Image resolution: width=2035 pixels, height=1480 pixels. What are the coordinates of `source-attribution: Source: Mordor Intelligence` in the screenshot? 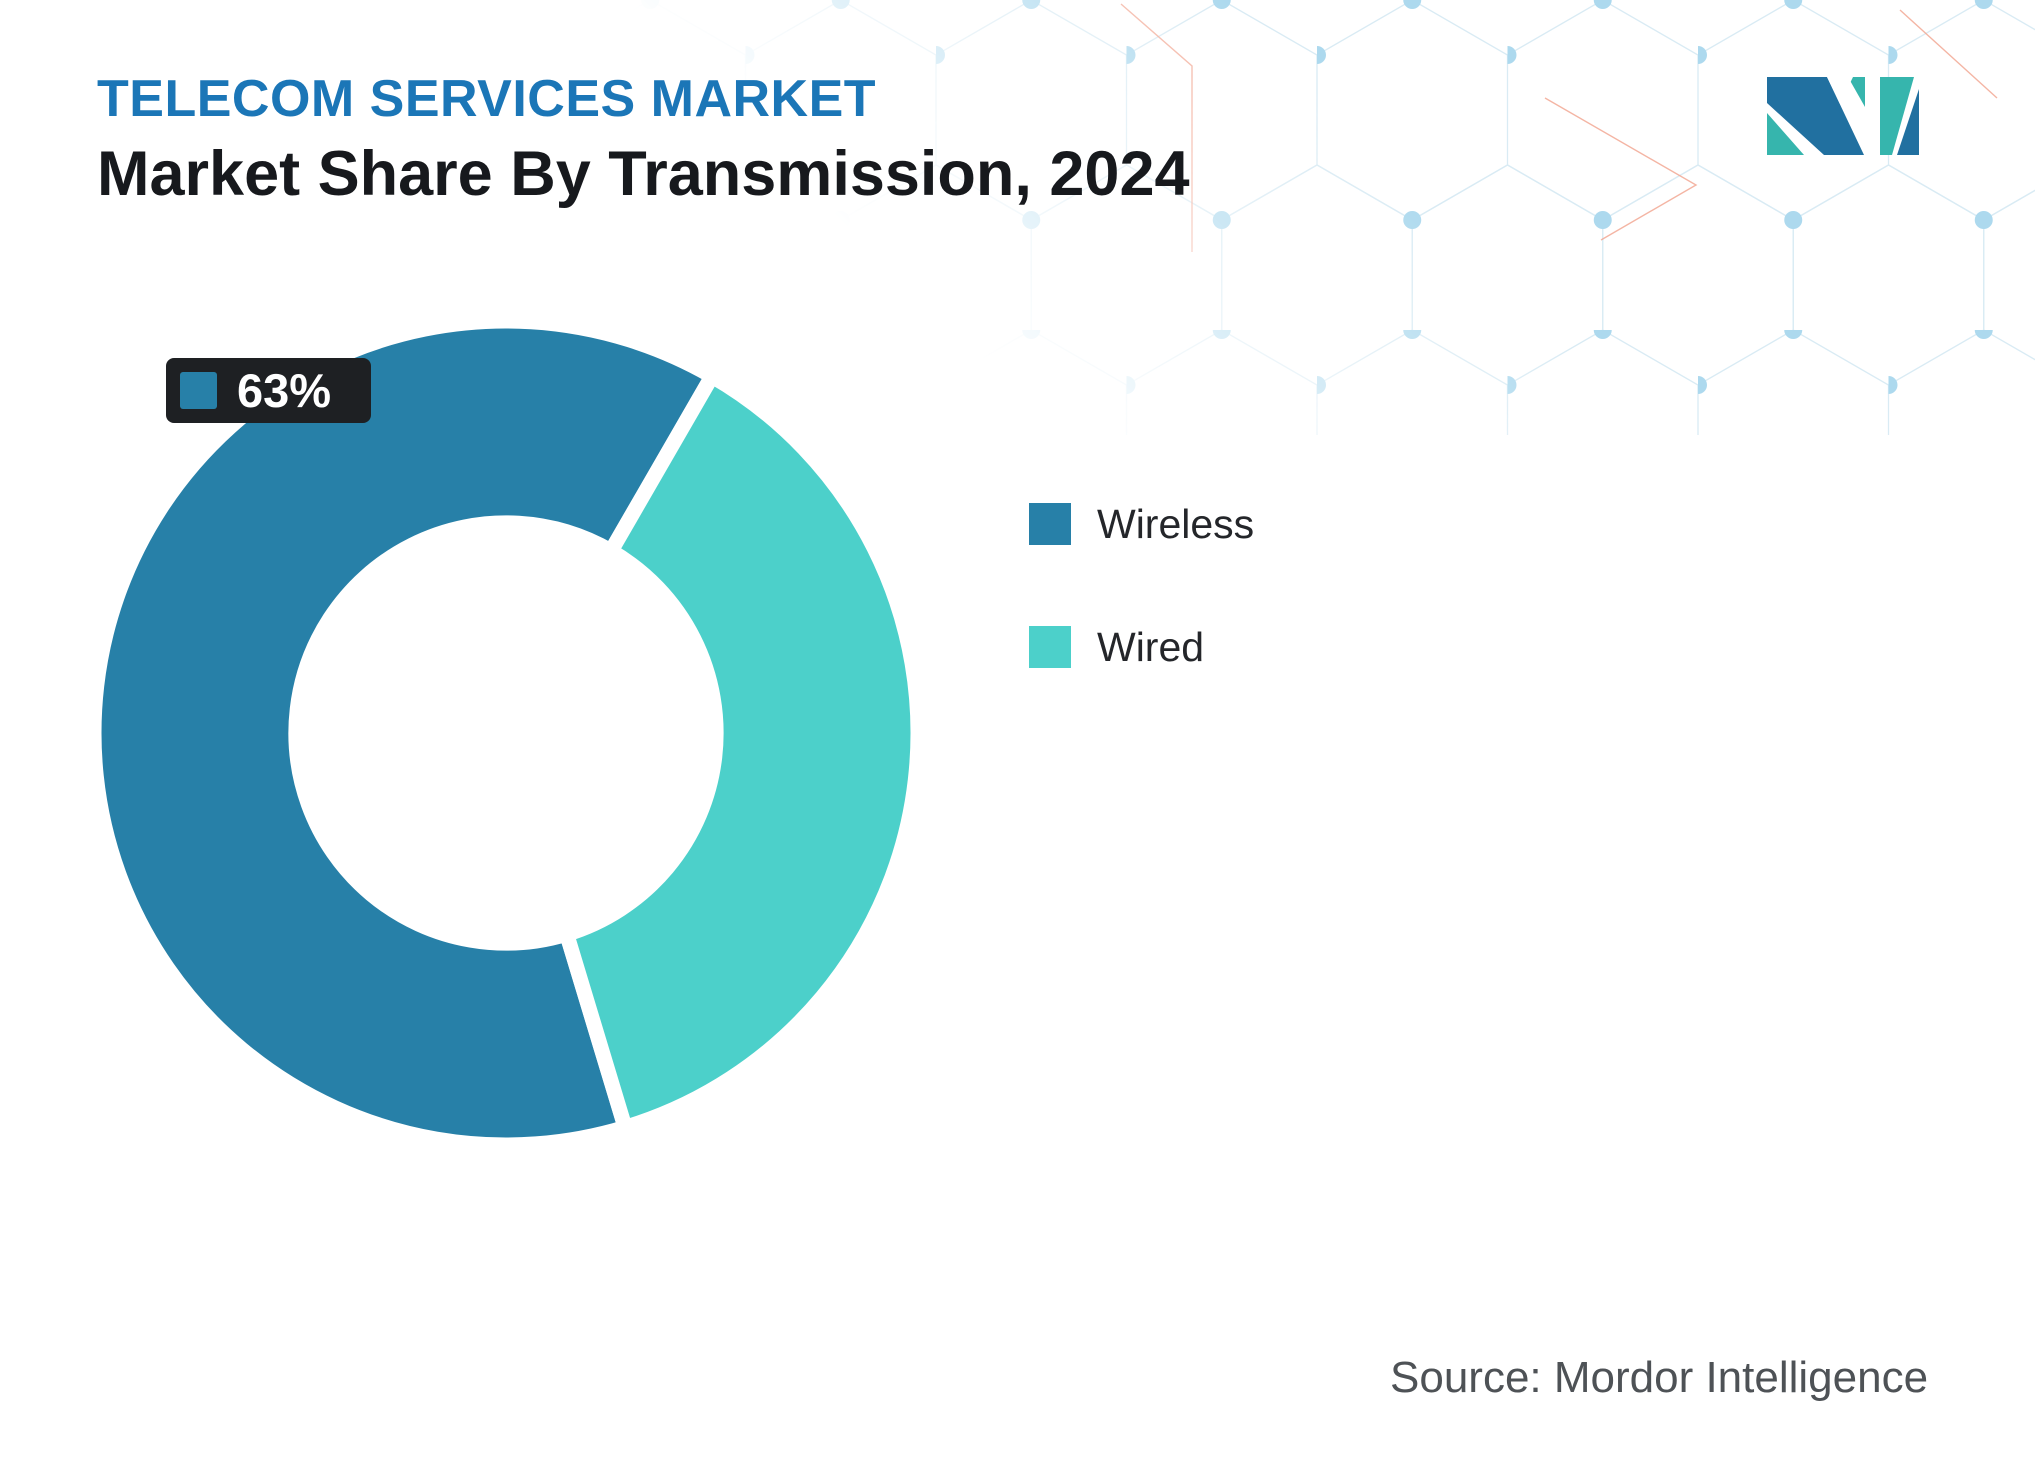 It's located at (1659, 1377).